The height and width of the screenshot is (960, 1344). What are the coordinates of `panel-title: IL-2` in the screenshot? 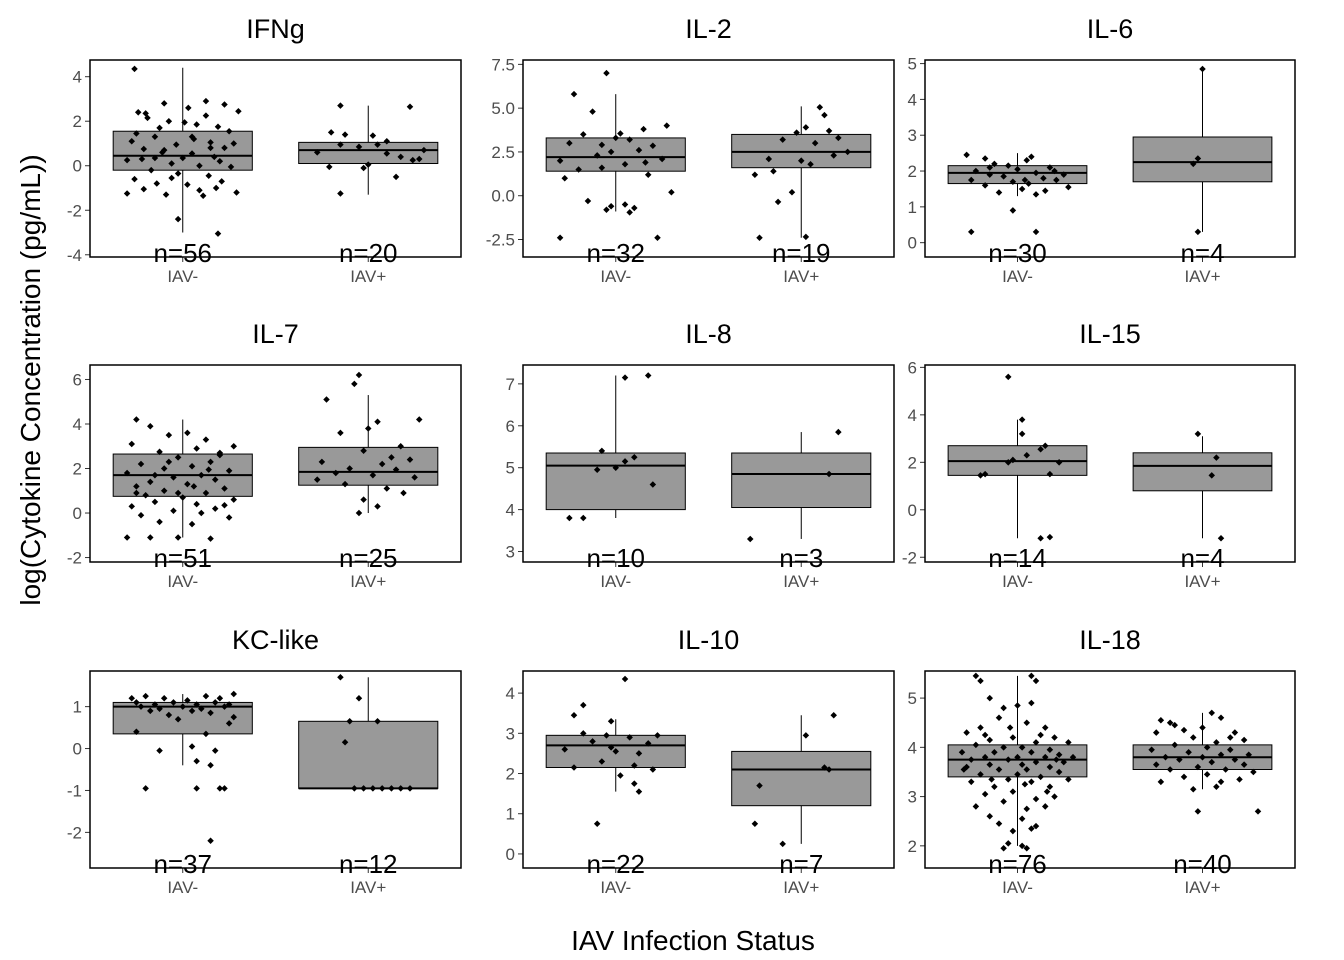 It's located at (708, 29).